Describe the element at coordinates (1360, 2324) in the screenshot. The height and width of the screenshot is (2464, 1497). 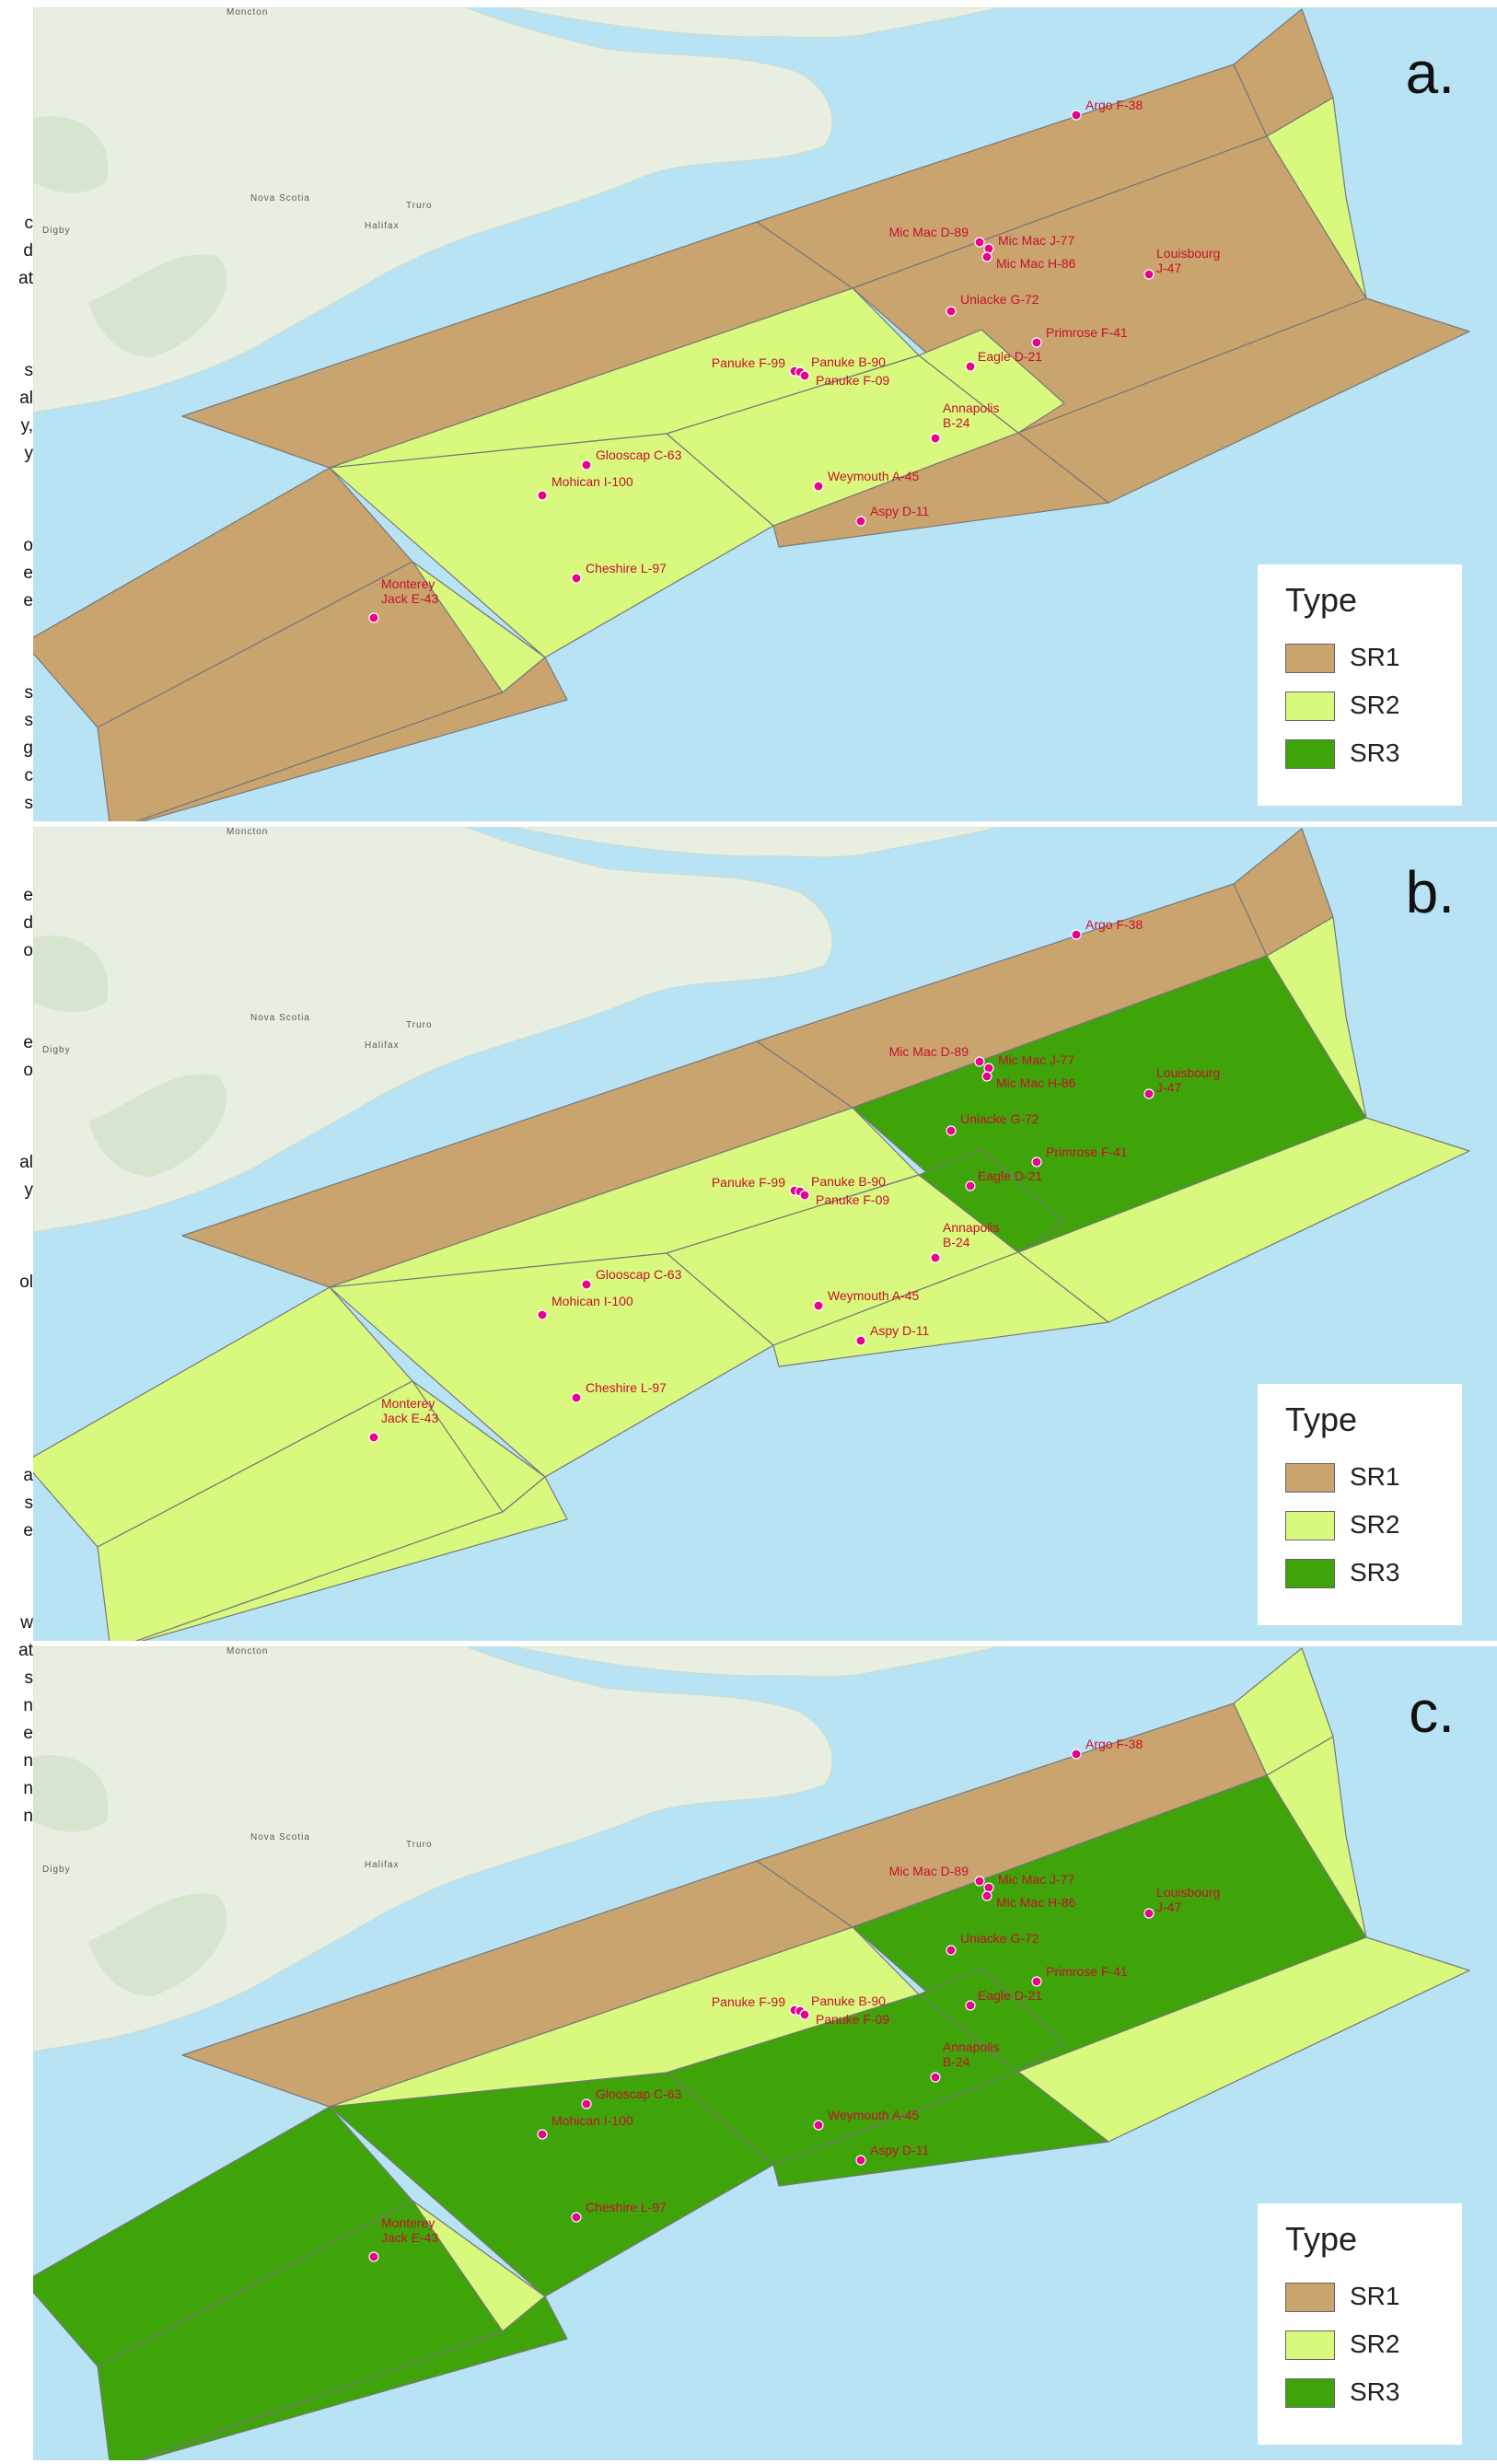
I see `map-legend: Type SR1 SR2 SR3` at that location.